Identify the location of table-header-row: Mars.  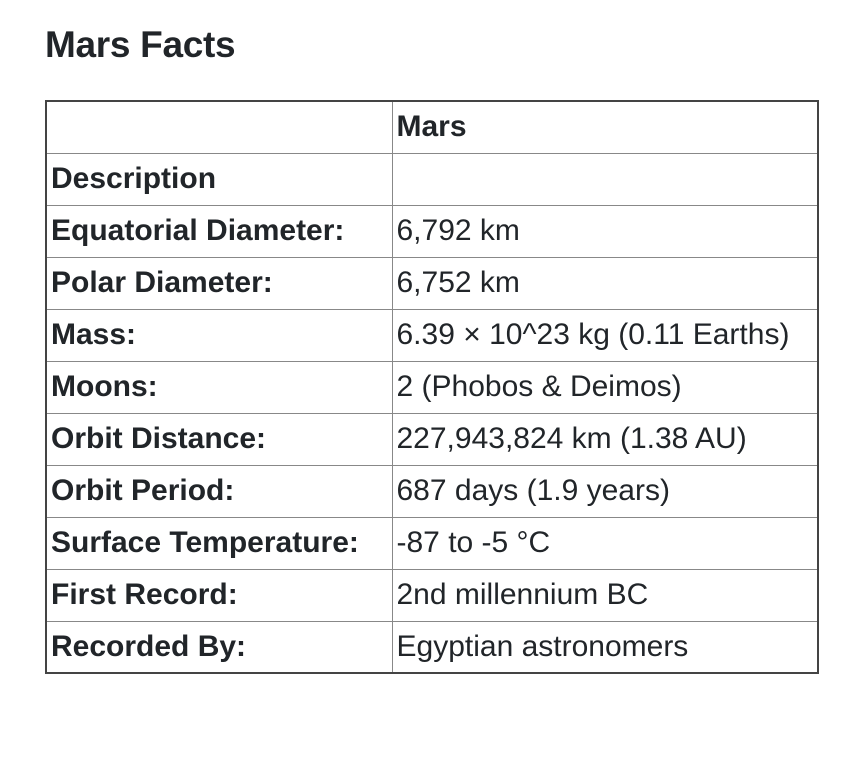
(432, 127).